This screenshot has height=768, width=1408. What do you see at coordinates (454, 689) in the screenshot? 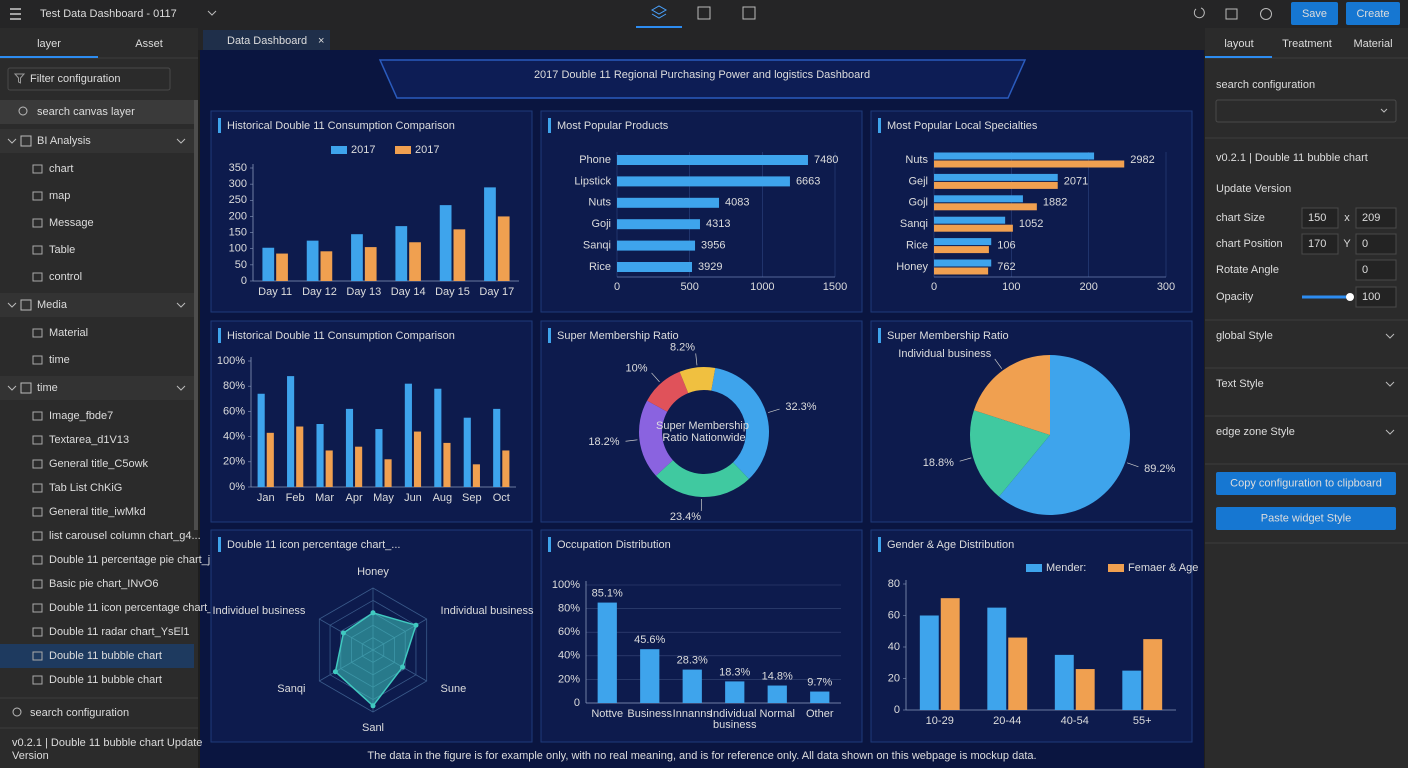
I see `radar-label: Sune` at bounding box center [454, 689].